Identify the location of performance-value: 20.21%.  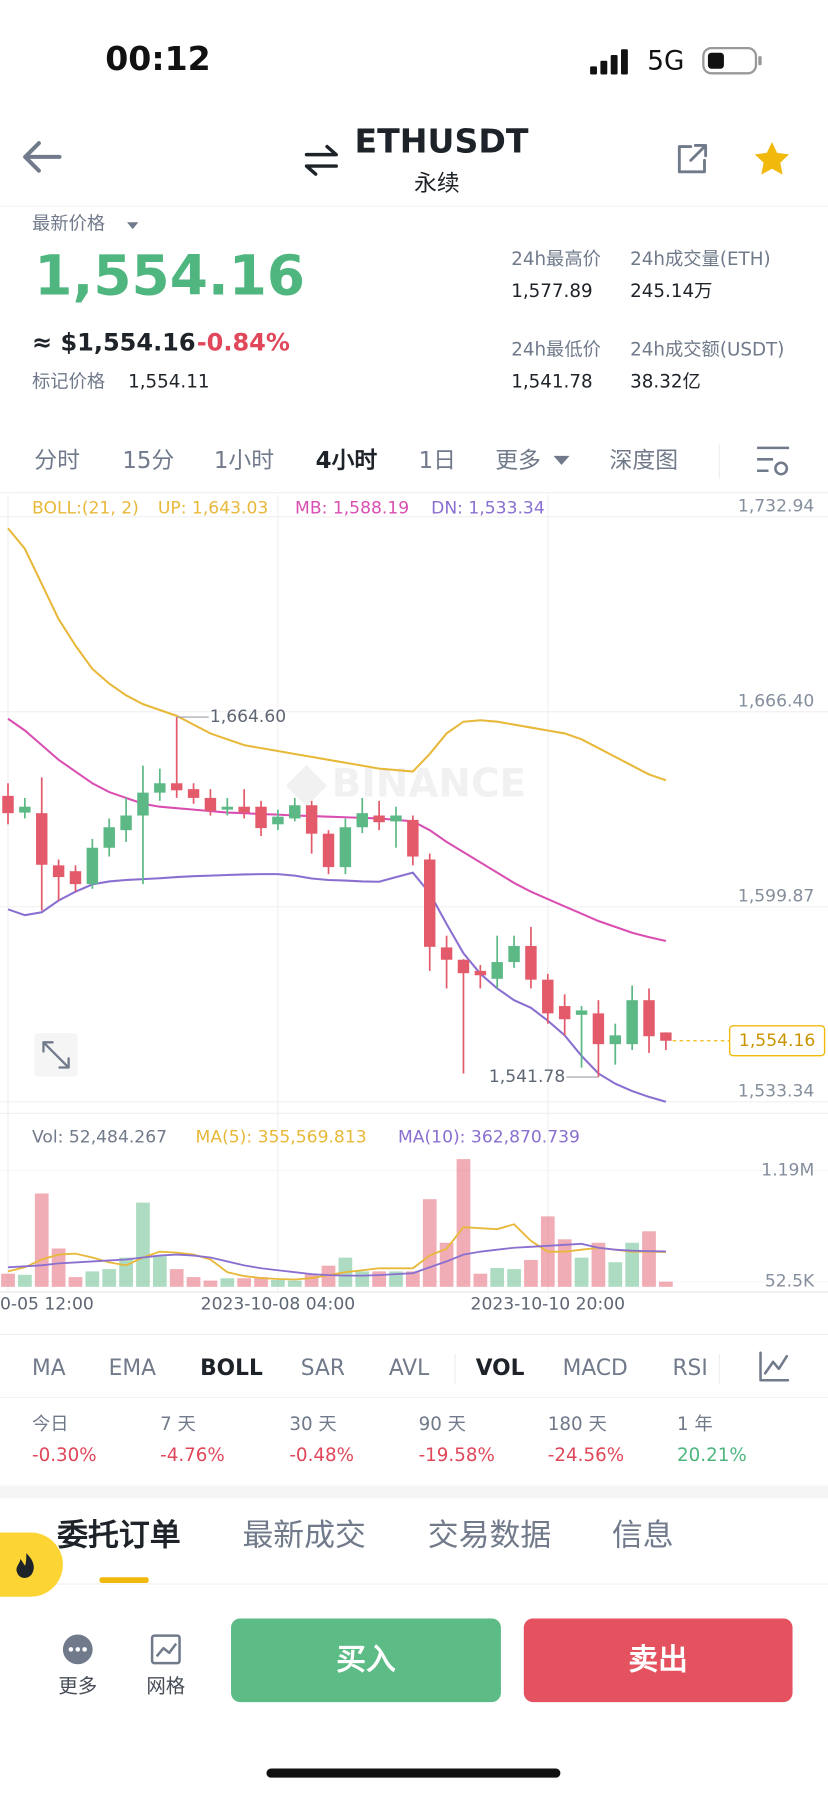
(712, 1455).